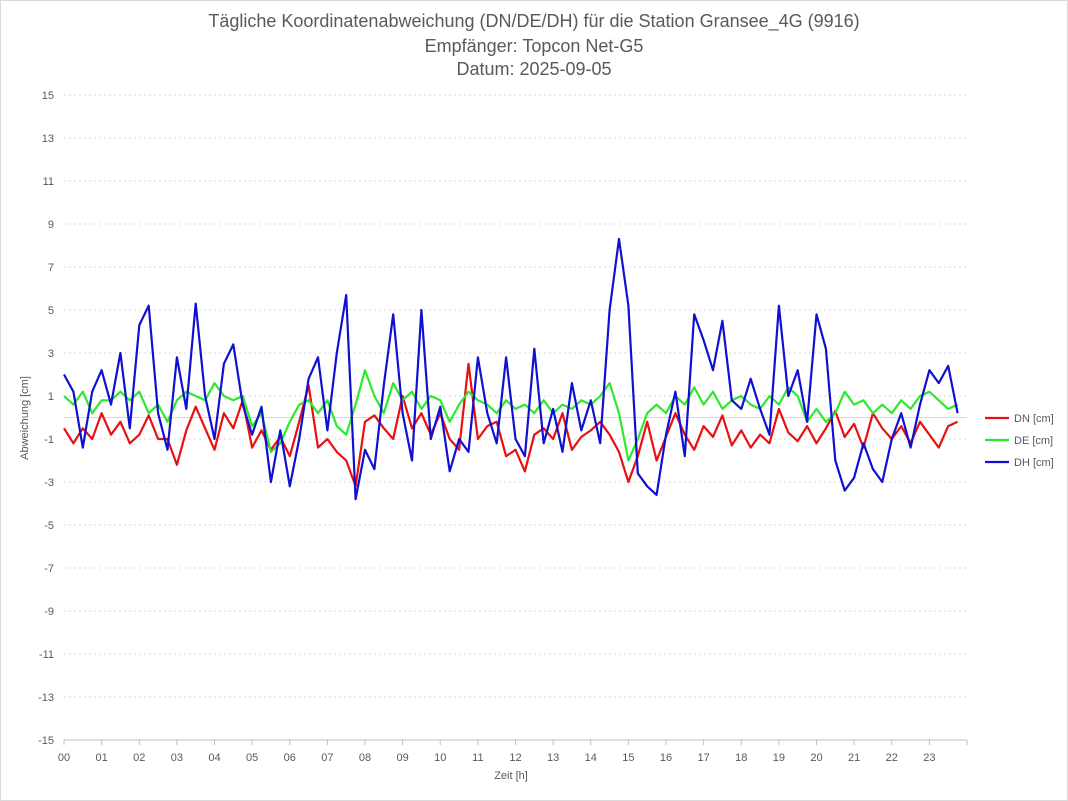 The image size is (1068, 801). I want to click on x-tick-label: 03, so click(177, 758).